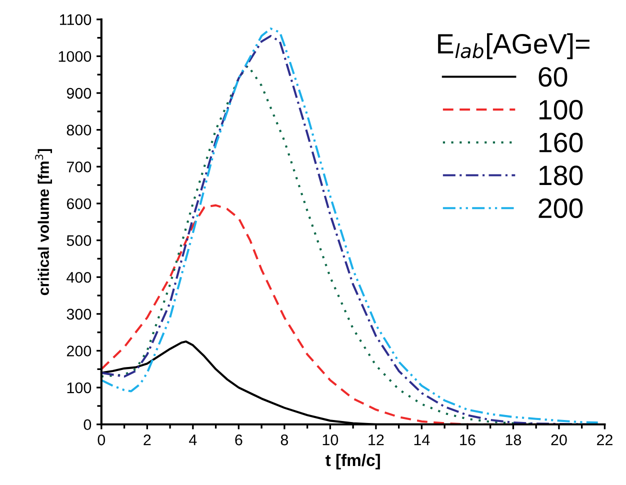 This screenshot has height=485, width=626. I want to click on x-tick-label: 16, so click(468, 440).